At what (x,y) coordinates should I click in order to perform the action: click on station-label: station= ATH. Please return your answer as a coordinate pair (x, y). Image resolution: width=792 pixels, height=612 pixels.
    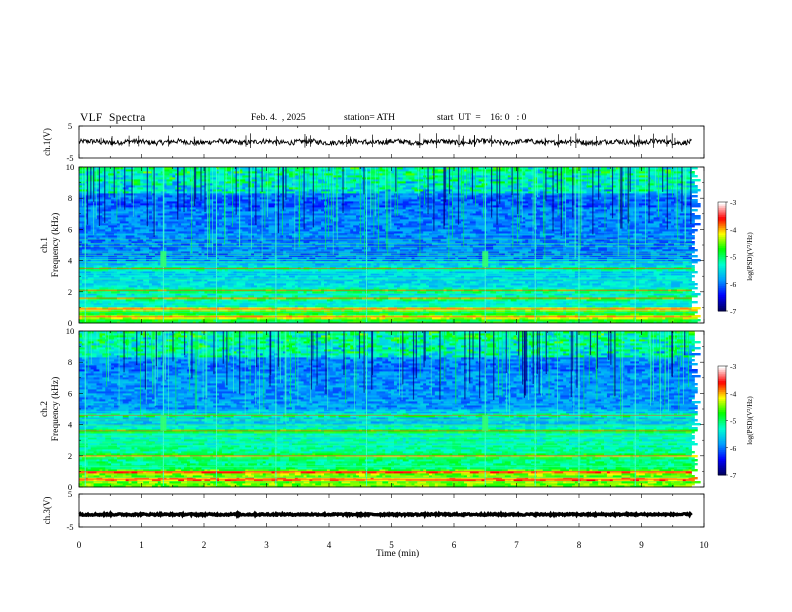
    Looking at the image, I should click on (370, 118).